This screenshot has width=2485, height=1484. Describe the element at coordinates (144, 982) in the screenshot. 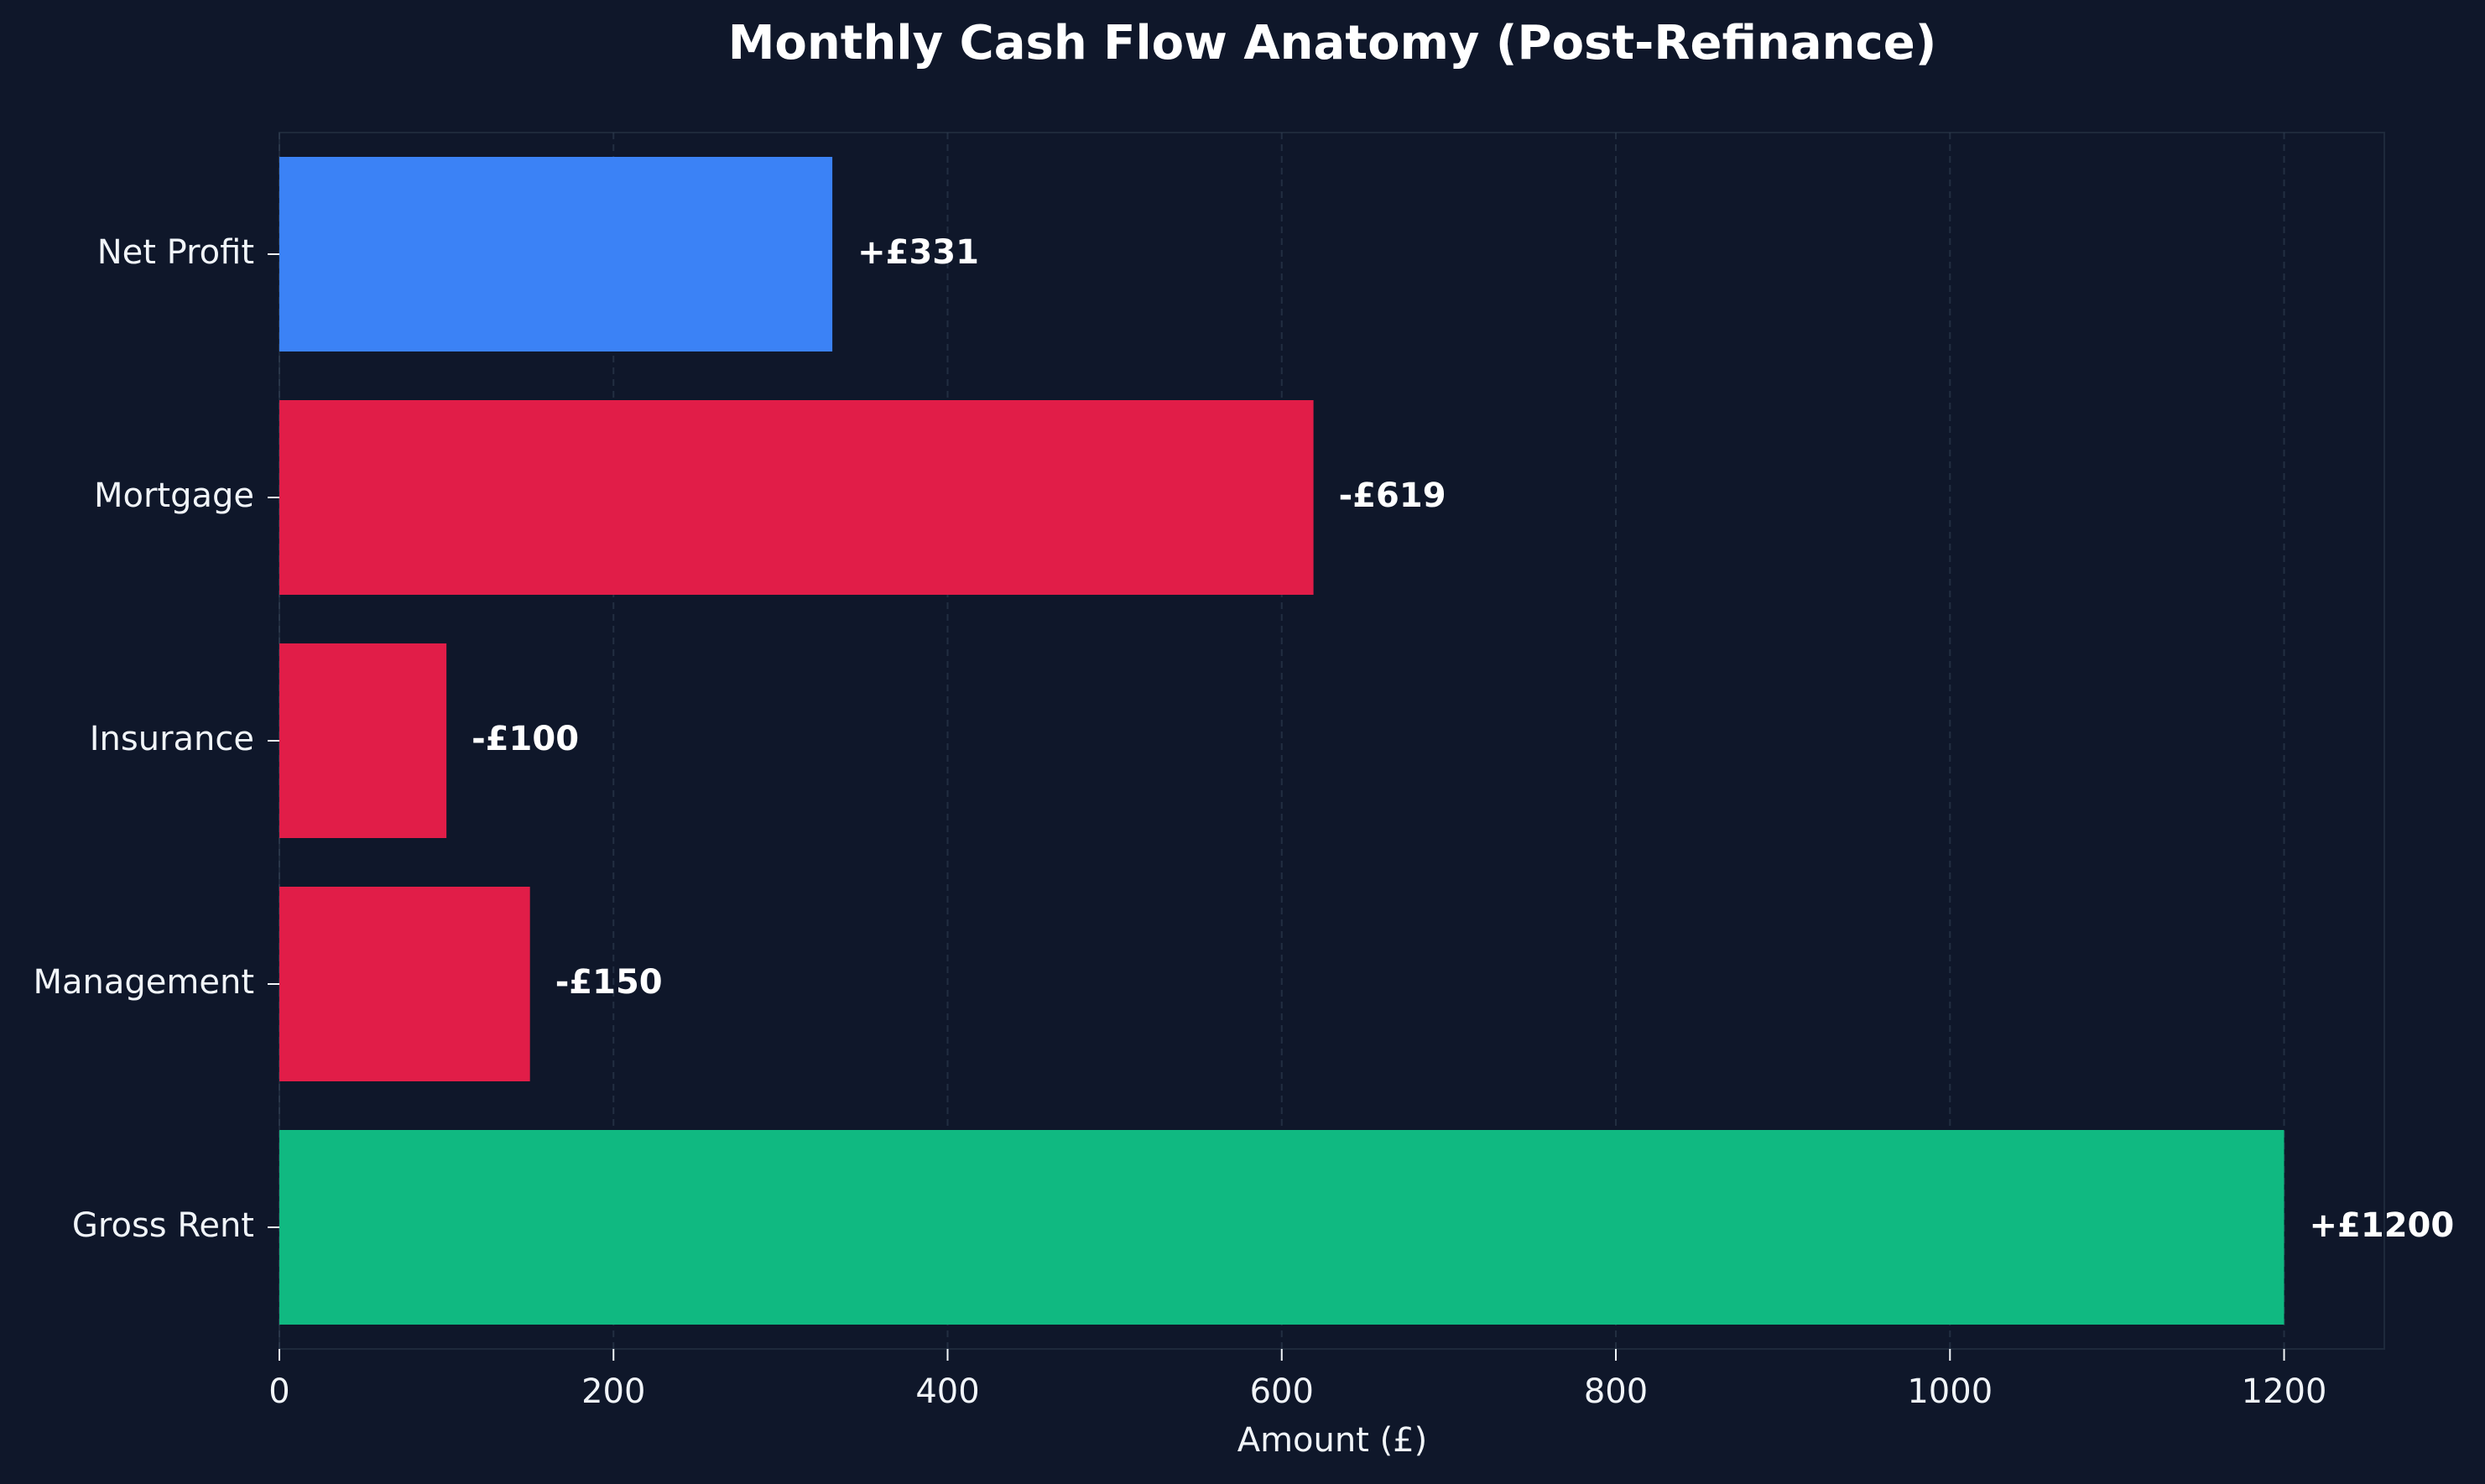

I see `category-label-management: Management` at that location.